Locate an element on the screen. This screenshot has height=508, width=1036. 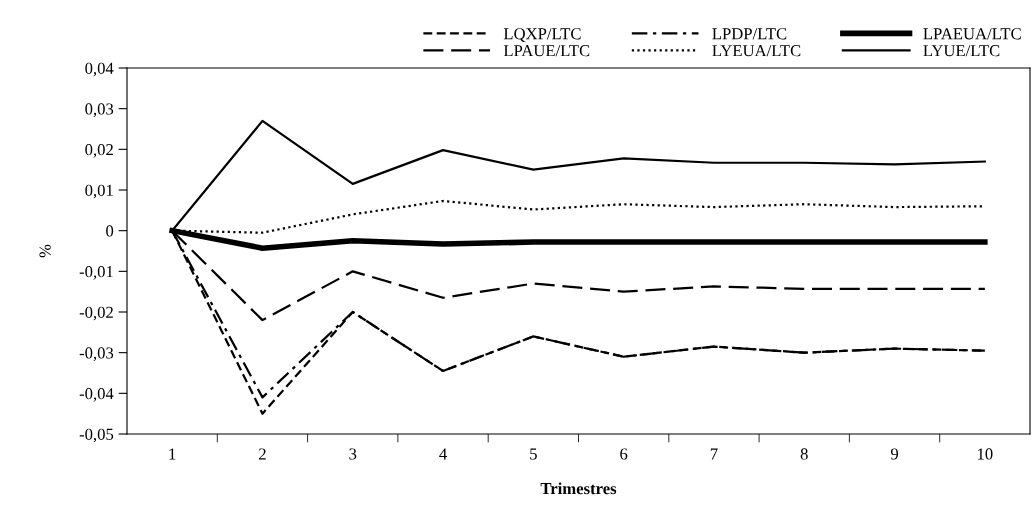
x-axis-title: Trimestres is located at coordinates (578, 488).